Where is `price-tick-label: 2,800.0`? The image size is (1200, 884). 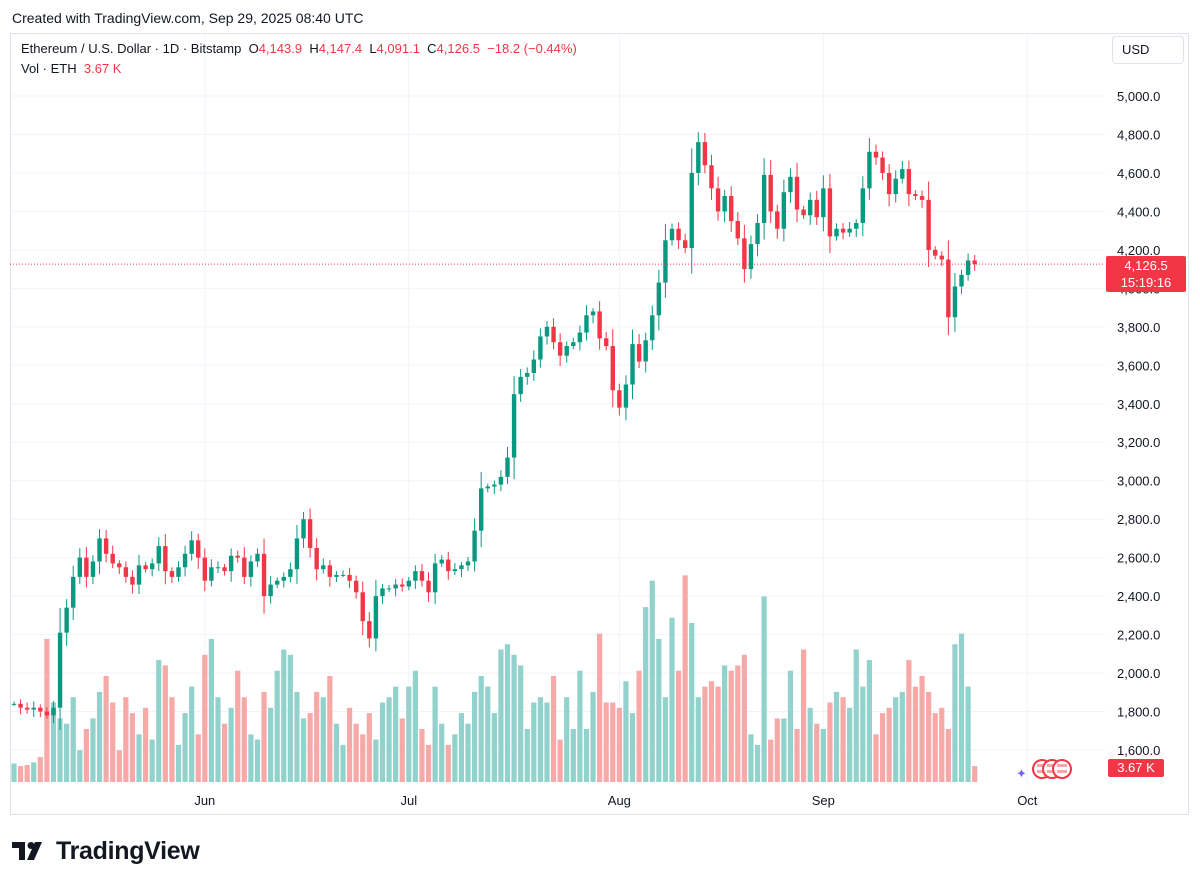 price-tick-label: 2,800.0 is located at coordinates (1138, 519).